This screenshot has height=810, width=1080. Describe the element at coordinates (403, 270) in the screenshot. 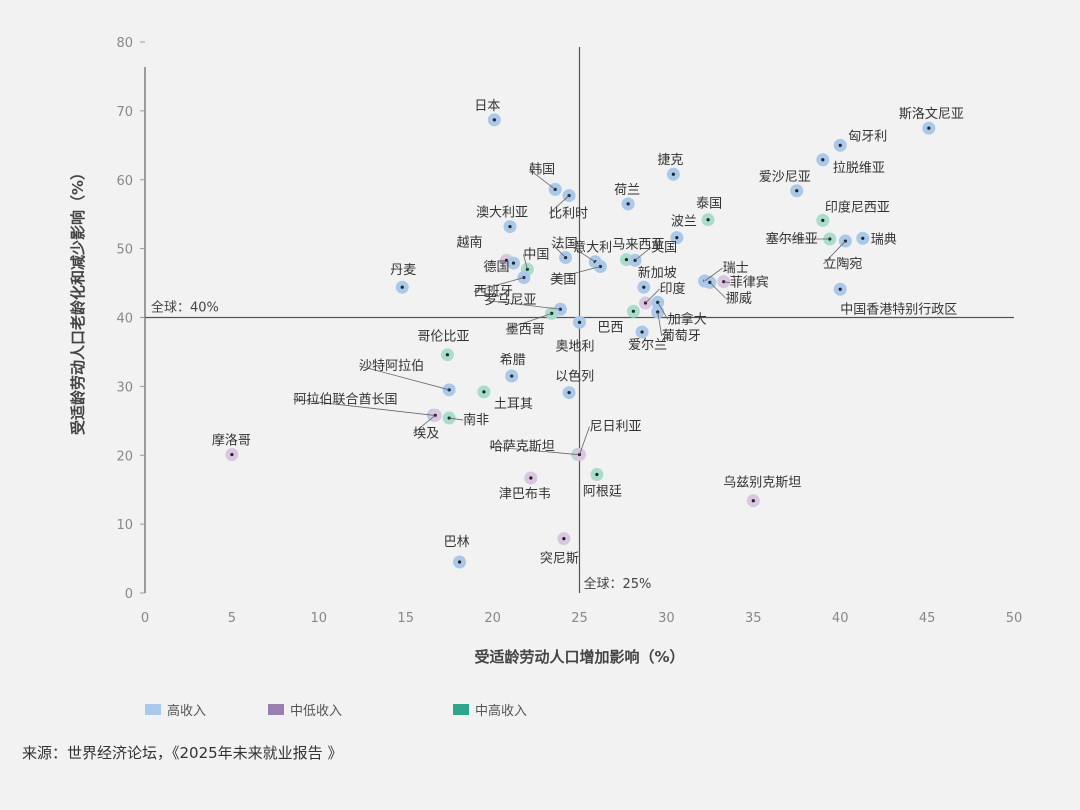

I see `point-label: 丹麦` at that location.